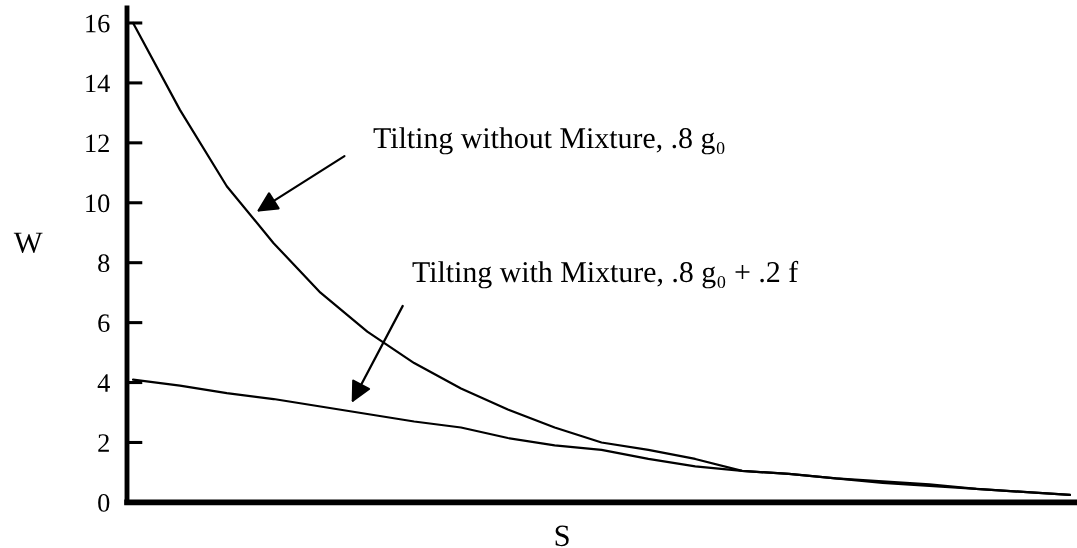 The height and width of the screenshot is (548, 1077). I want to click on y-tick-label: 6, so click(104, 323).